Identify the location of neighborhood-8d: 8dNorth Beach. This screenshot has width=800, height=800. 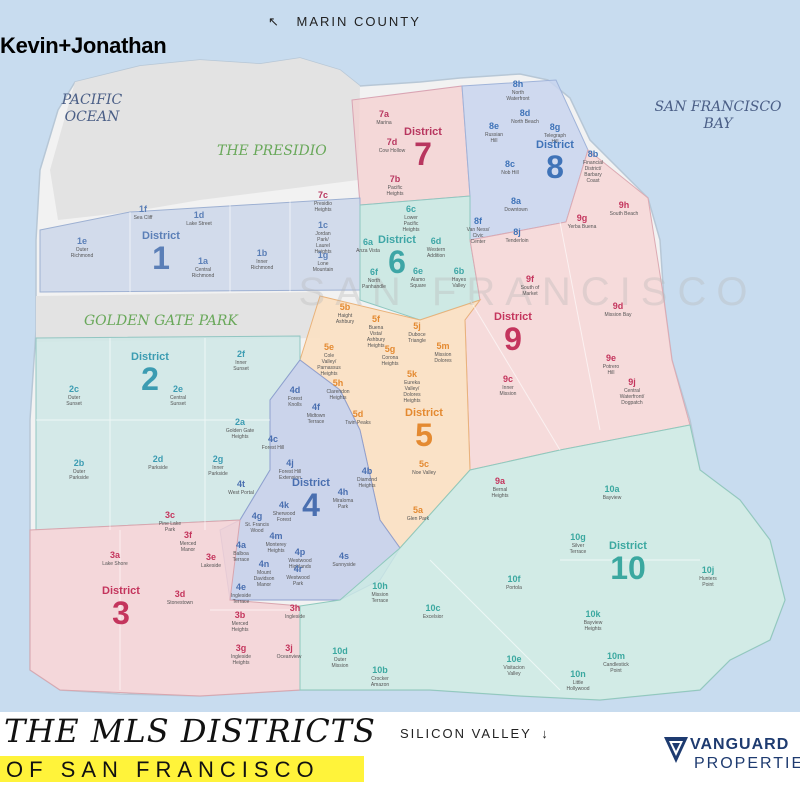
(525, 116).